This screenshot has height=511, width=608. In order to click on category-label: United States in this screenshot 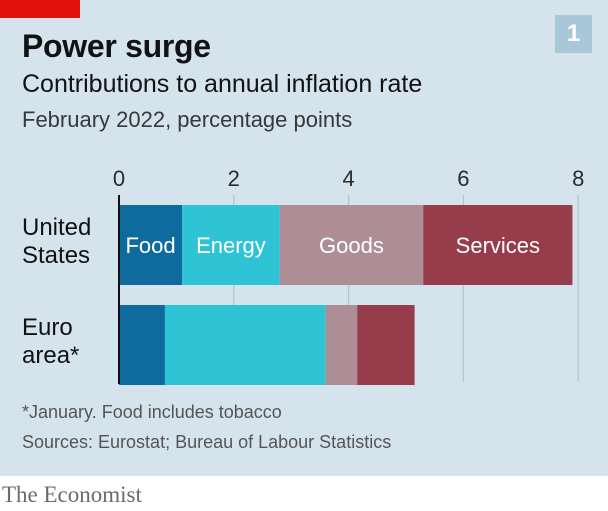, I will do `click(56, 241)`.